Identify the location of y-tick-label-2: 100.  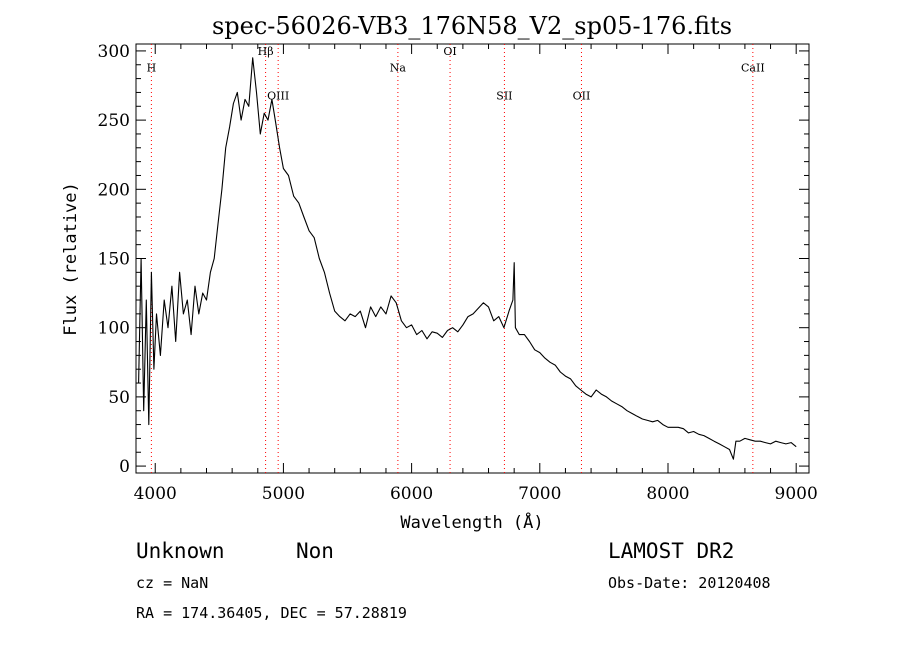
(114, 329).